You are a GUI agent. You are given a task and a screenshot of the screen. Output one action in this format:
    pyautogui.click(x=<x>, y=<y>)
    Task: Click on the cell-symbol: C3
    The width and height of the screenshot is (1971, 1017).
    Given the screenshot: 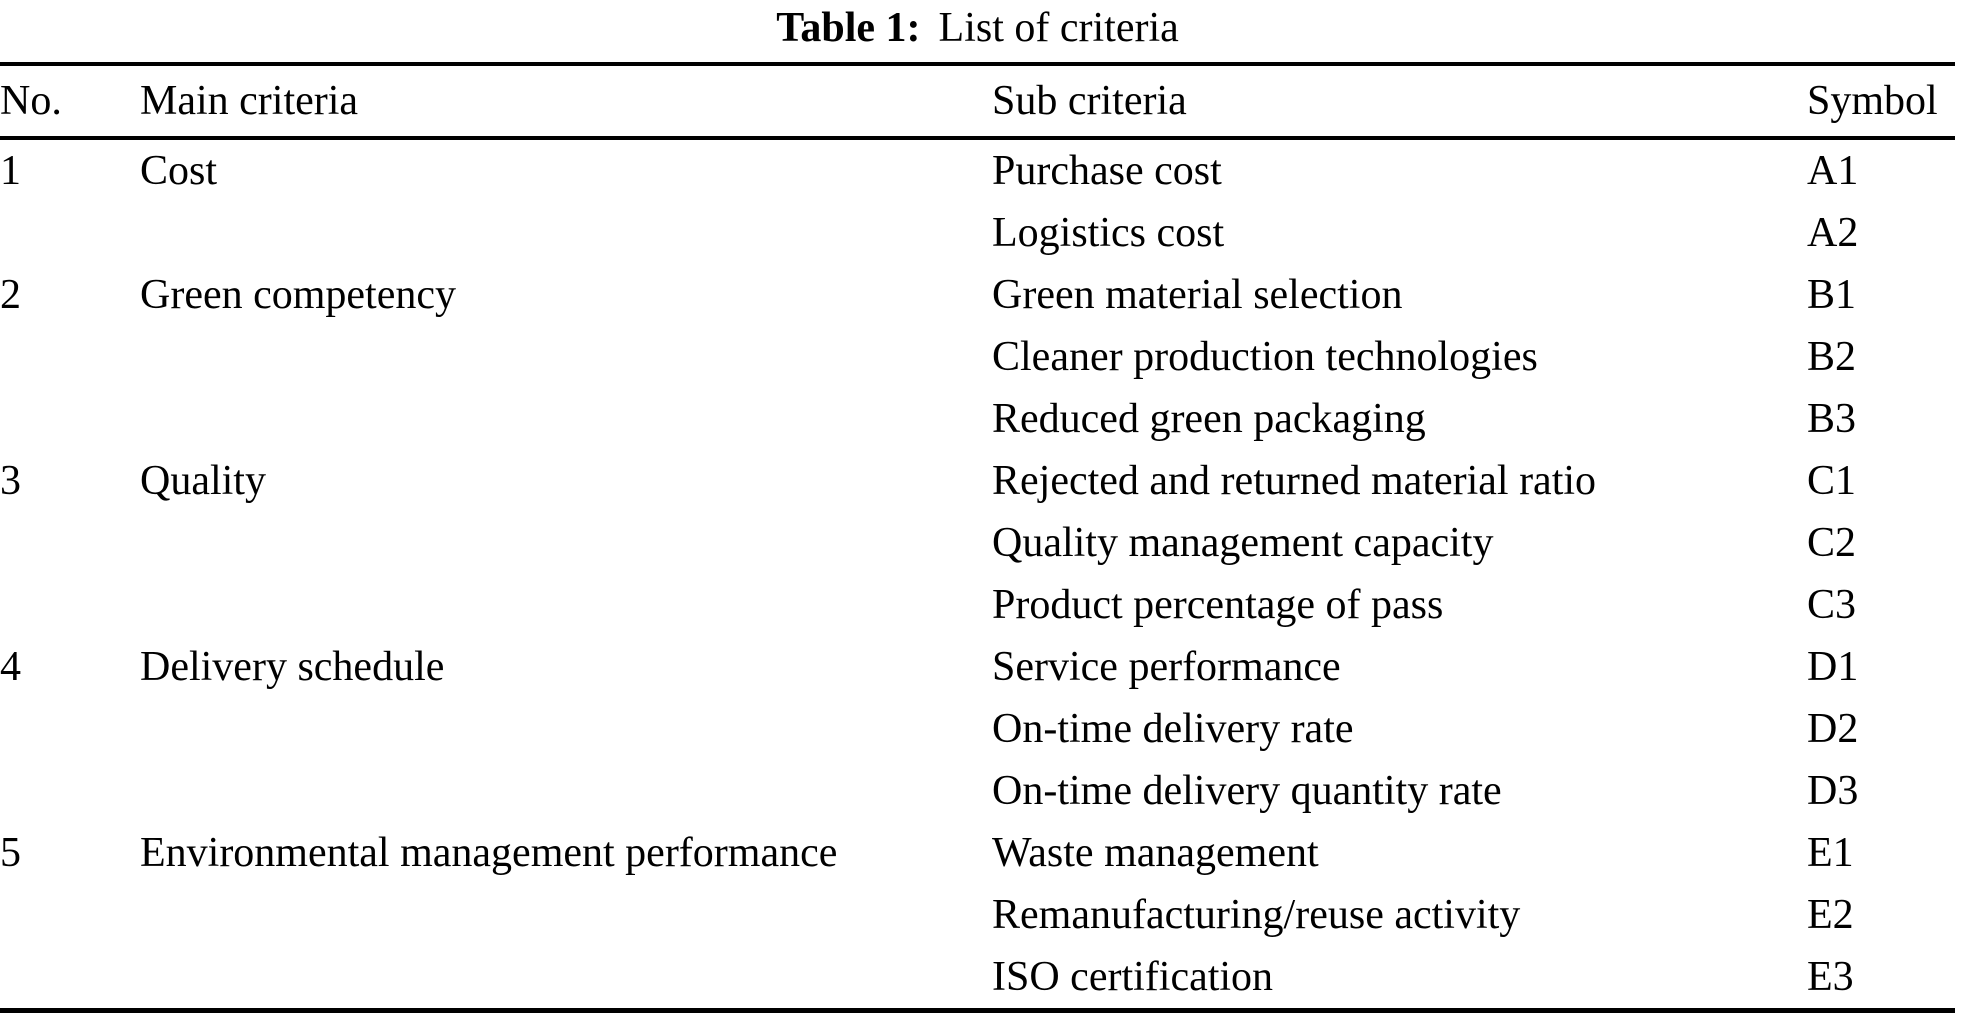 What is the action you would take?
    pyautogui.click(x=1832, y=605)
    